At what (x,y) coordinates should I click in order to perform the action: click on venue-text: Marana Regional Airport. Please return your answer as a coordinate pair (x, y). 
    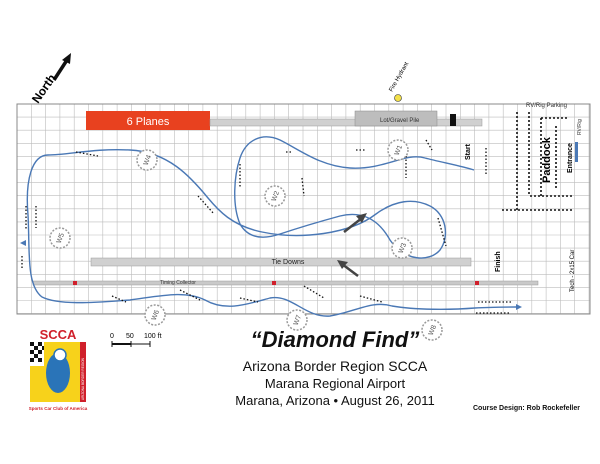
    Looking at the image, I should click on (335, 383).